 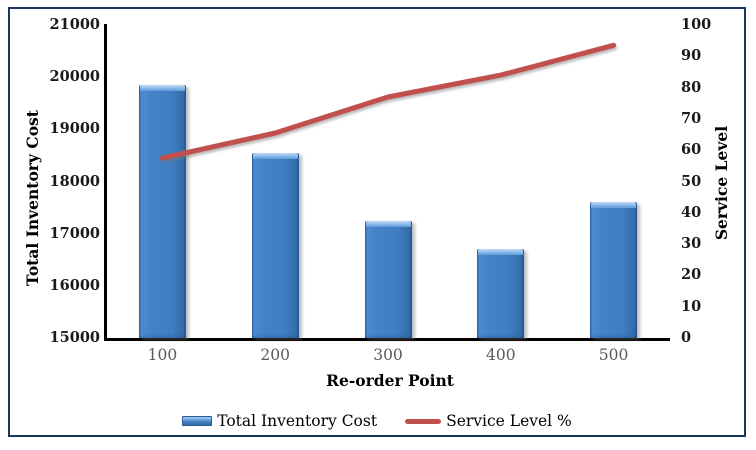 What do you see at coordinates (721, 183) in the screenshot?
I see `right-axis-title: Service Level` at bounding box center [721, 183].